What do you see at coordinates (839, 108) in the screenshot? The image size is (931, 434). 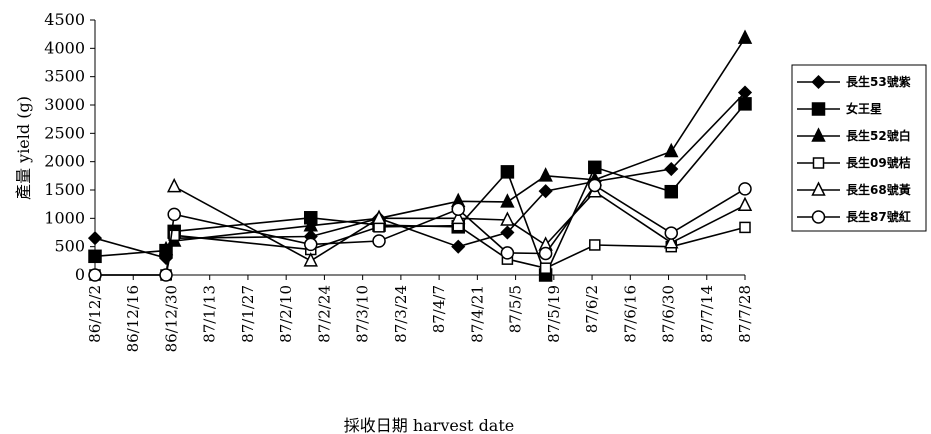 I see `legend-item: 女王星` at bounding box center [839, 108].